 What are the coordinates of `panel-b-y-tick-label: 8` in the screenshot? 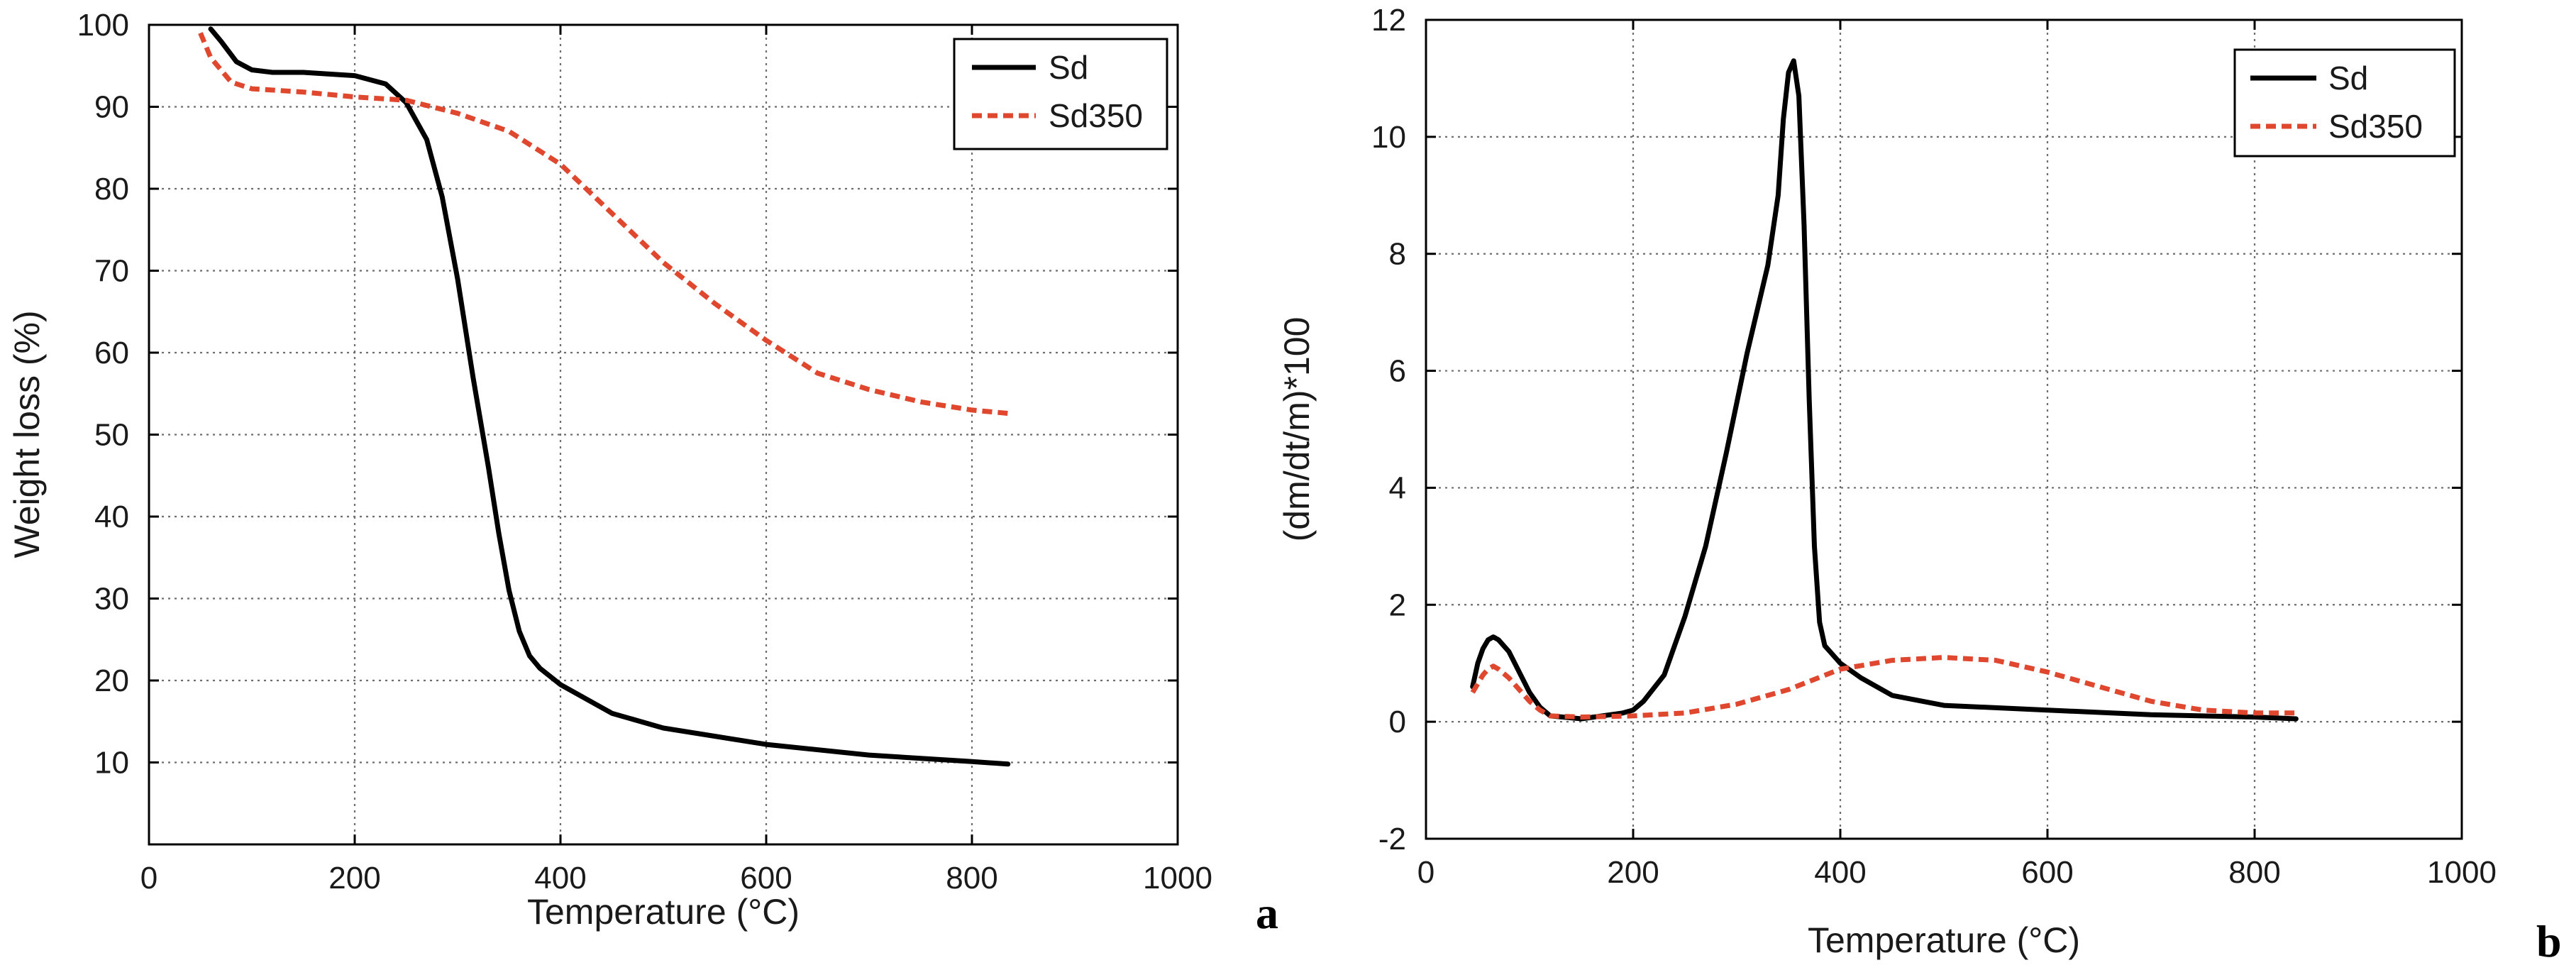 It's located at (1397, 255).